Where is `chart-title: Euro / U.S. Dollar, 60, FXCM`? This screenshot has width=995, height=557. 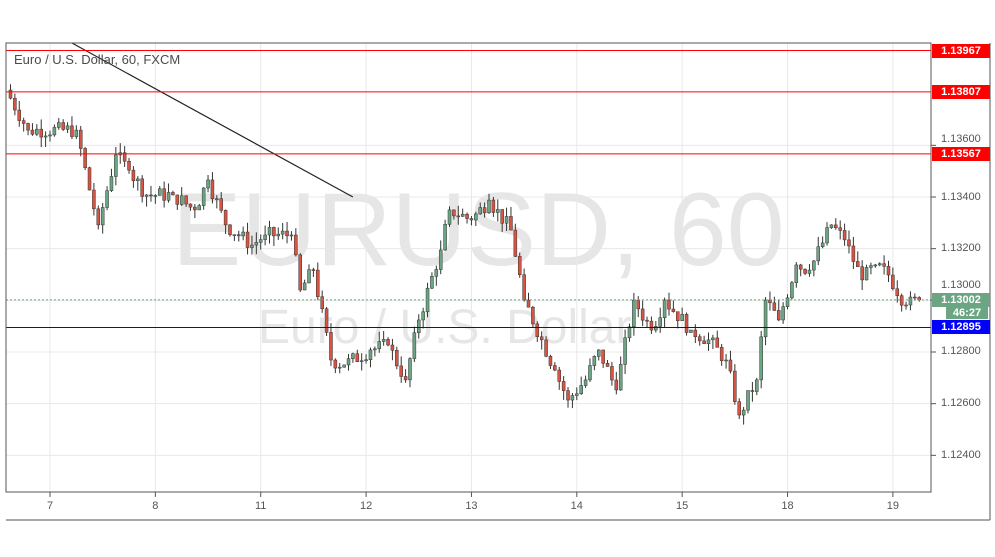 chart-title: Euro / U.S. Dollar, 60, FXCM is located at coordinates (97, 59).